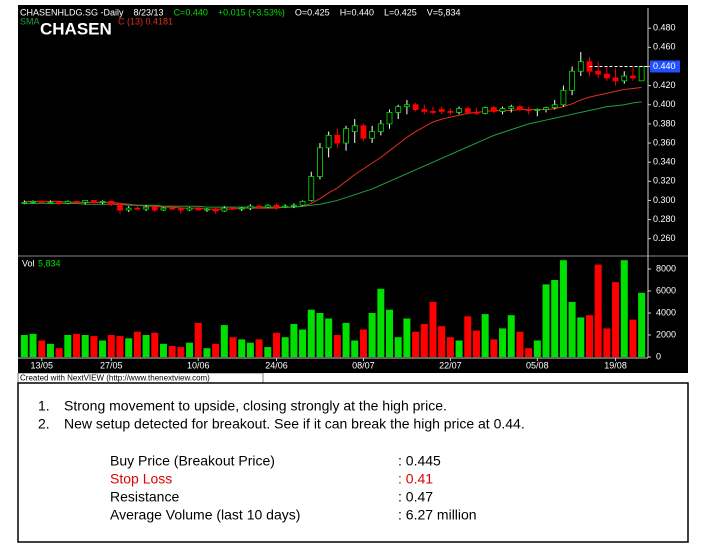 This screenshot has width=710, height=555. What do you see at coordinates (192, 461) in the screenshot?
I see `plan-label: Buy Price (Breakout Price)` at bounding box center [192, 461].